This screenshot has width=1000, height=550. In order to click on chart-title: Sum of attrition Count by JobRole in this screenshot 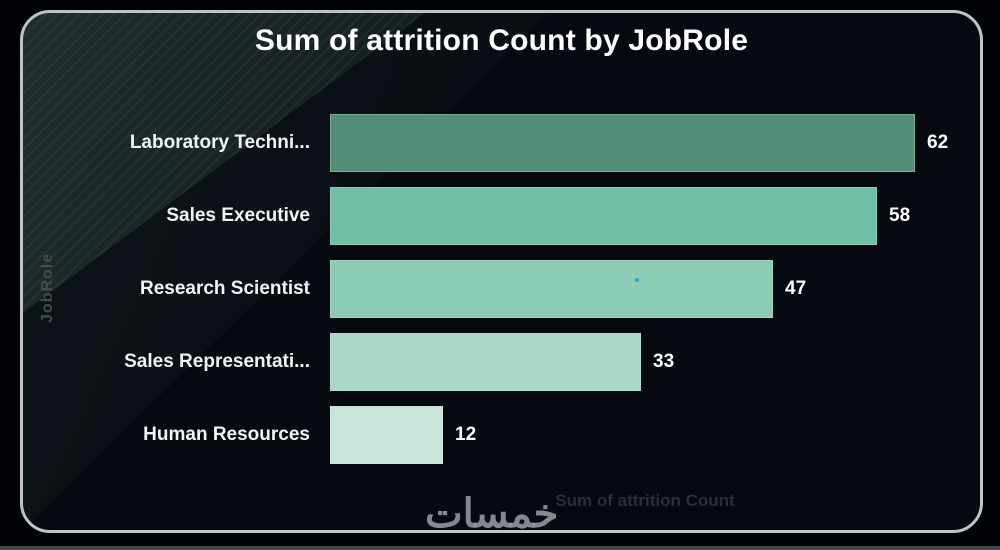, I will do `click(501, 40)`.